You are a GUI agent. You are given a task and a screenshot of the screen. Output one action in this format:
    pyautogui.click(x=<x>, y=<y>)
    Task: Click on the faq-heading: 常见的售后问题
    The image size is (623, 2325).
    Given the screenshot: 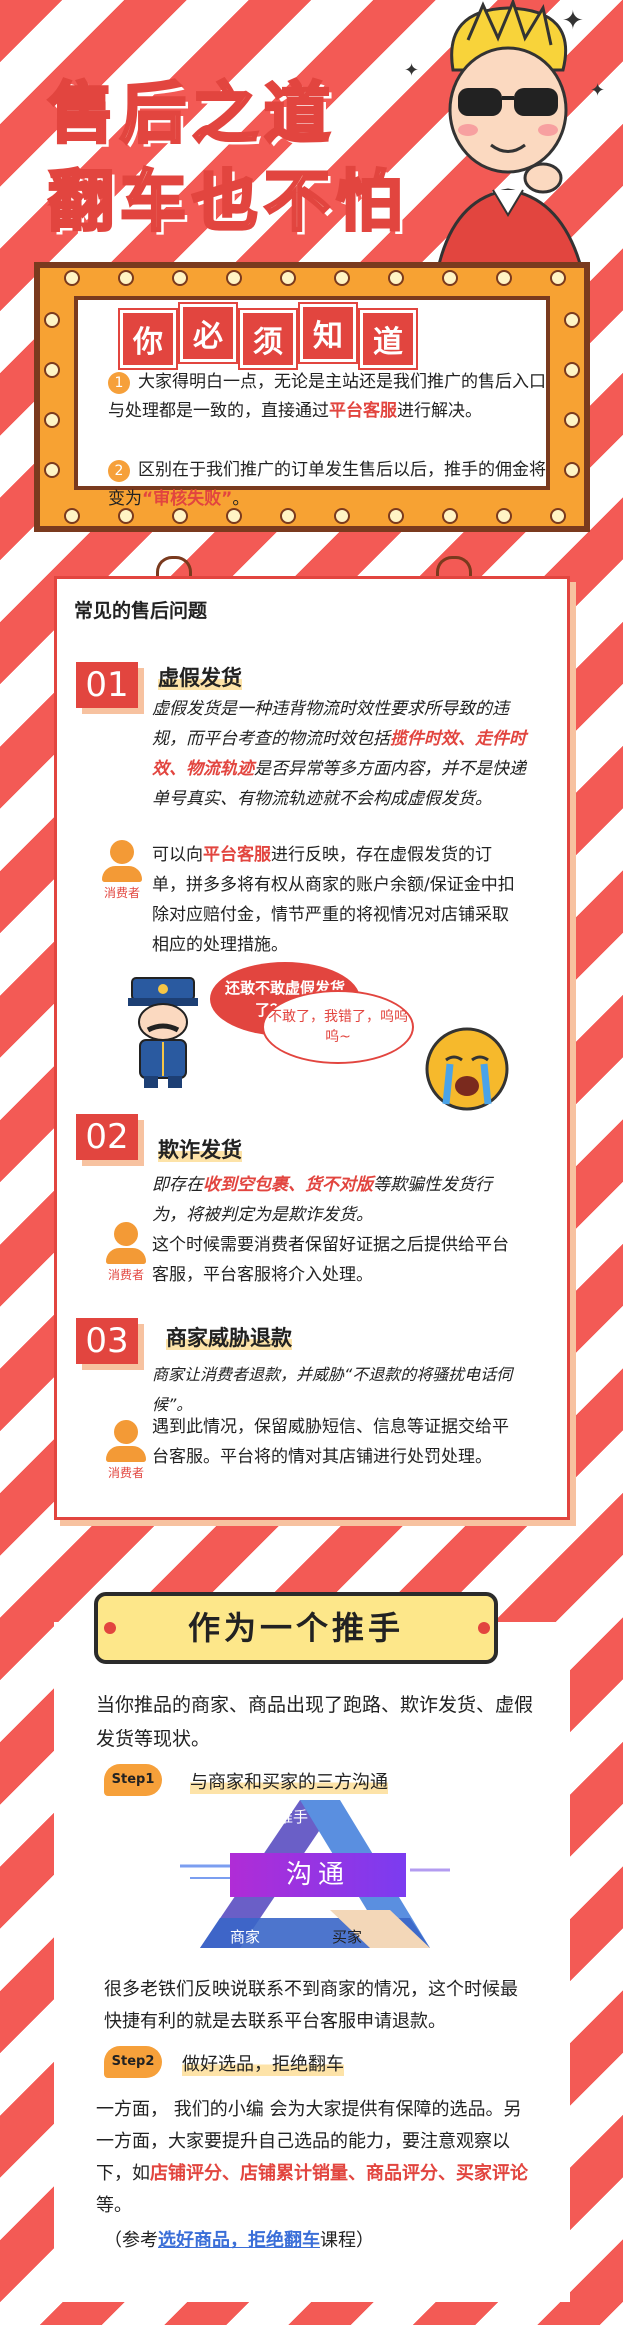 What is the action you would take?
    pyautogui.click(x=141, y=611)
    